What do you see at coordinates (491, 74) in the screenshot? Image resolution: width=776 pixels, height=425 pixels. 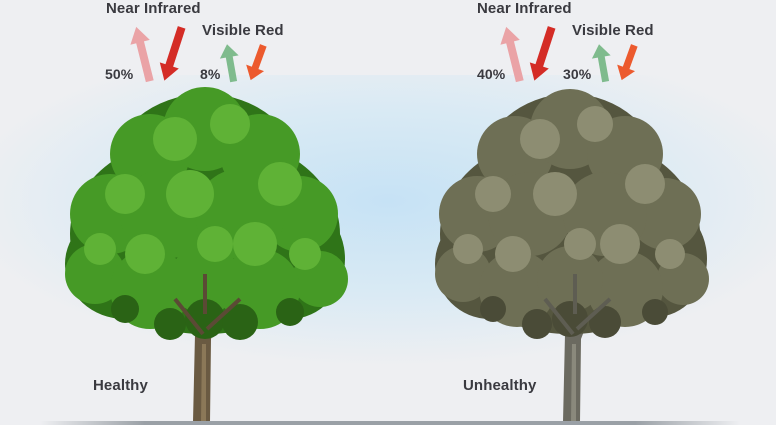 I see `unhealthy-nir-percent: 40%` at bounding box center [491, 74].